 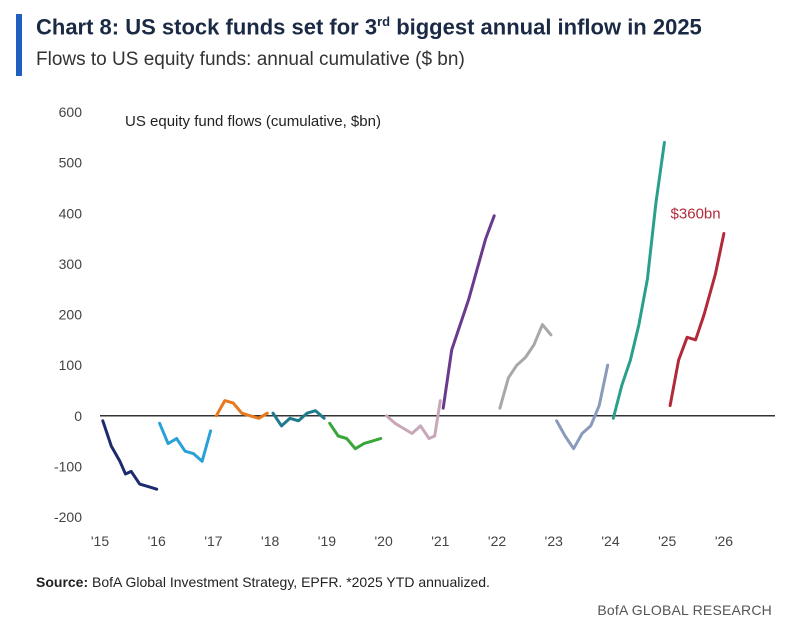 I want to click on y-tick-label: -200, so click(x=68, y=517).